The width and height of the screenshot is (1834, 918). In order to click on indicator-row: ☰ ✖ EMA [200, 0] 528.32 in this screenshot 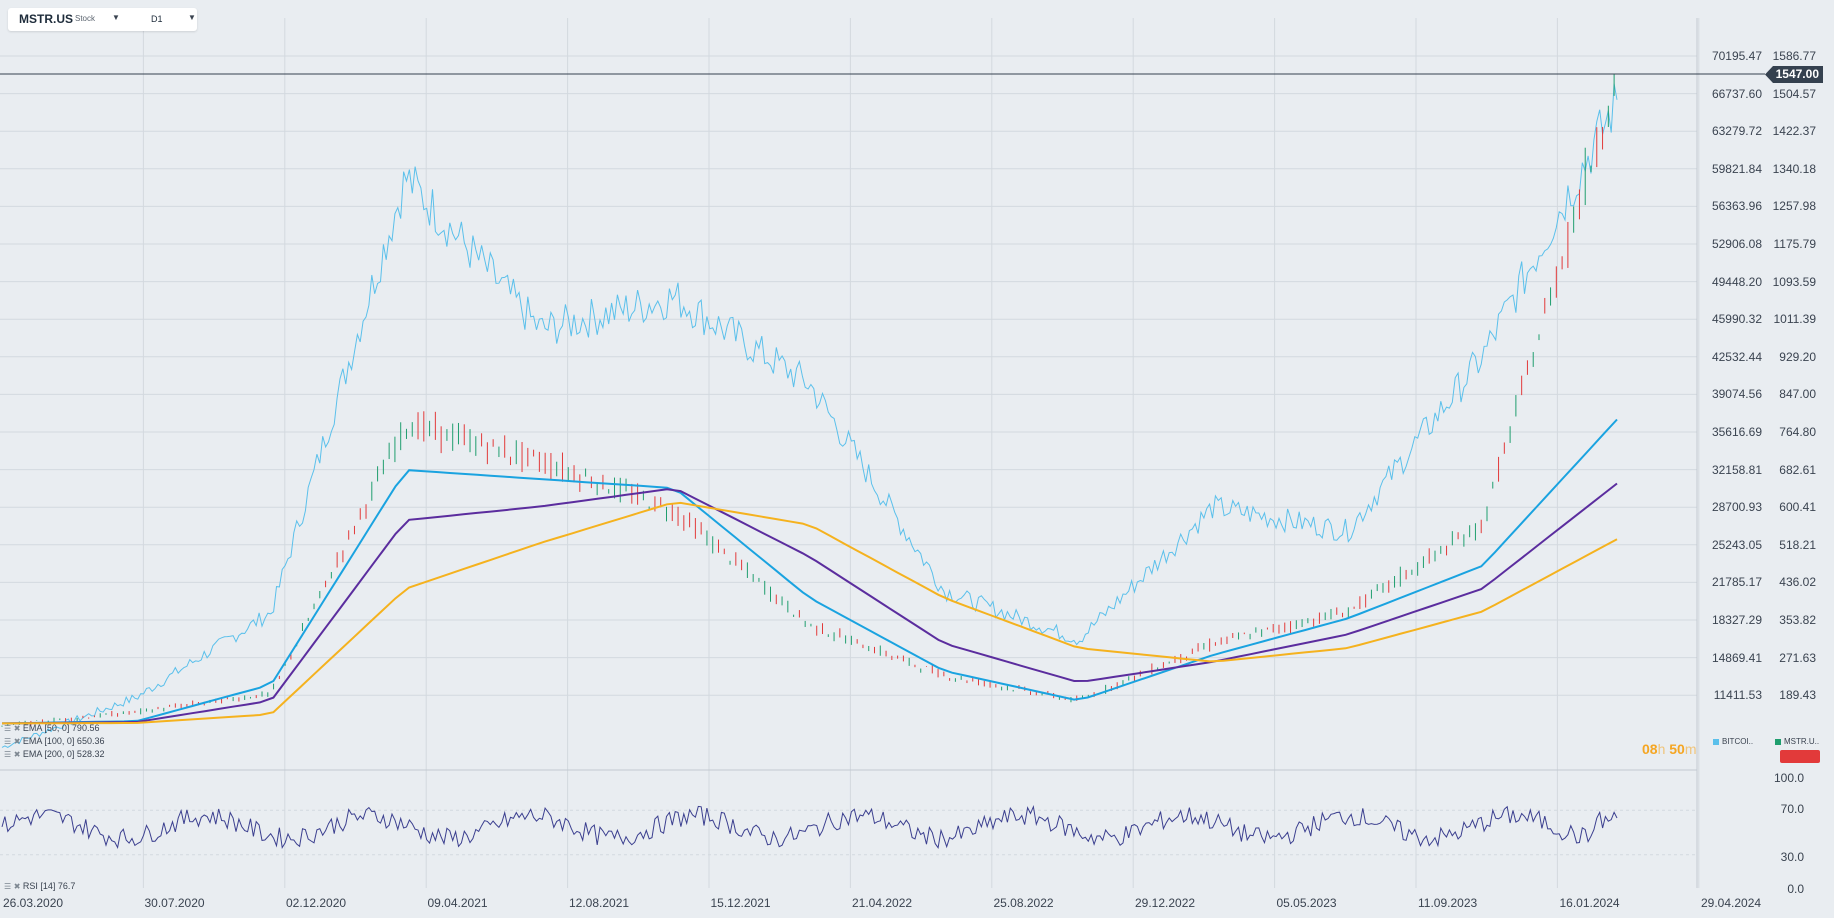, I will do `click(54, 755)`.